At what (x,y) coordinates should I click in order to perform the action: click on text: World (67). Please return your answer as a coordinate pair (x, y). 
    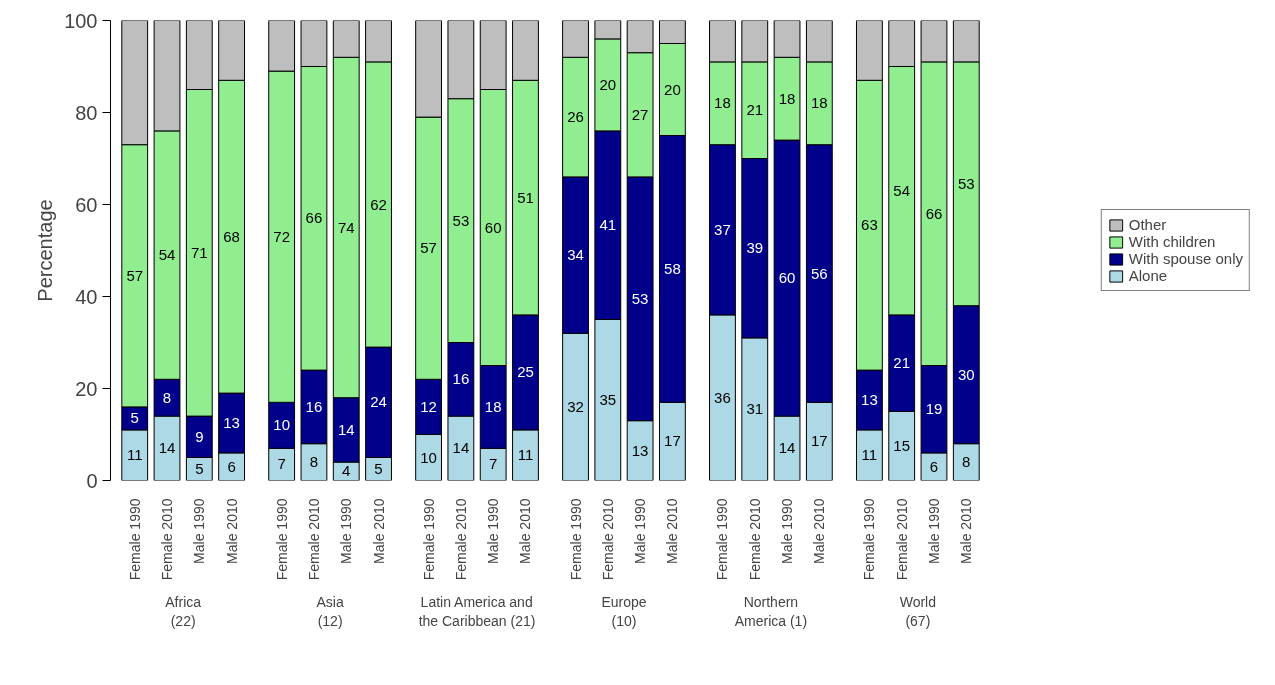
    Looking at the image, I should click on (917, 611).